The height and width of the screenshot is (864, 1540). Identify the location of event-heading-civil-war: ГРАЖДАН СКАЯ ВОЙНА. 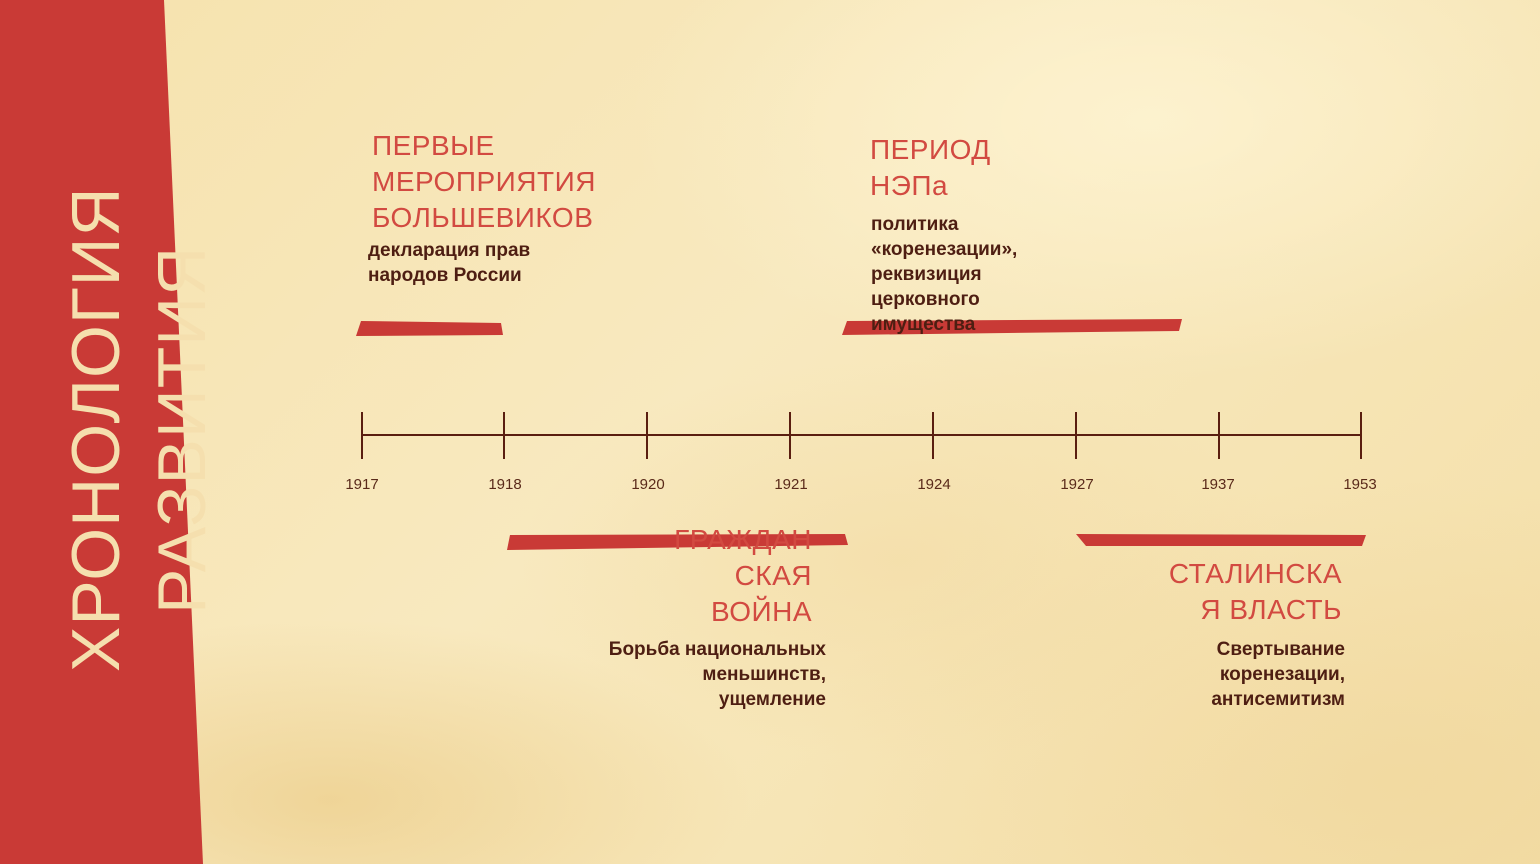
(712, 576).